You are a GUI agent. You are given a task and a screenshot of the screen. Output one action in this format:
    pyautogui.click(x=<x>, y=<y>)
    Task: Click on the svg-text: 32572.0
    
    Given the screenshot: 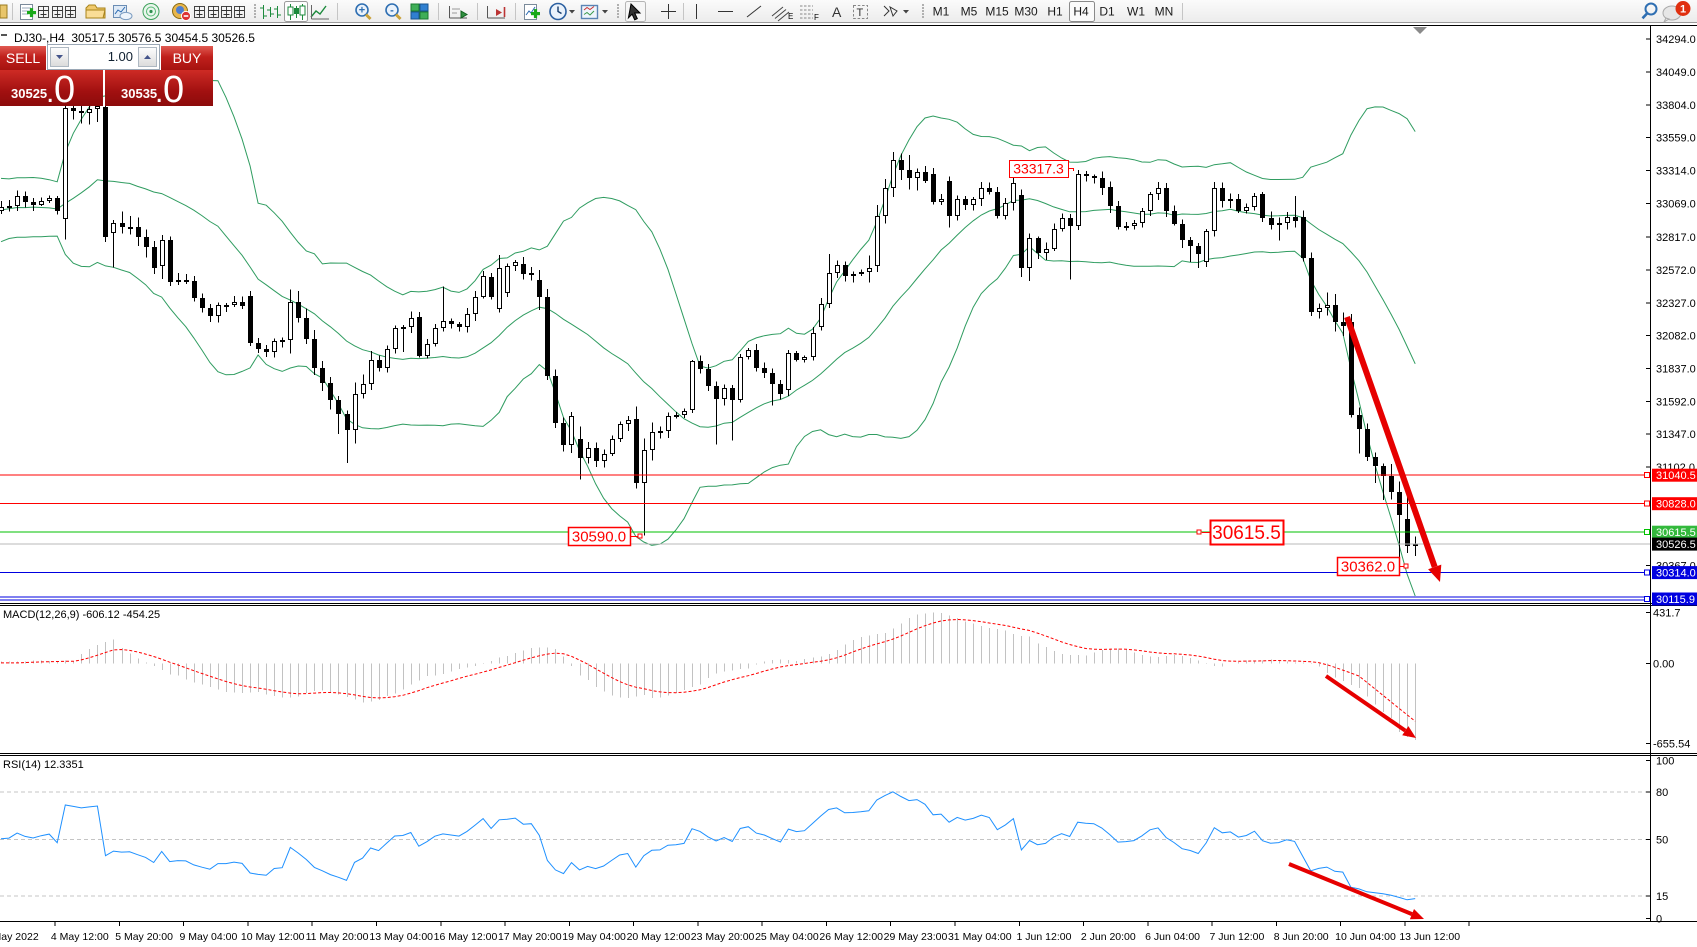 What is the action you would take?
    pyautogui.click(x=1676, y=271)
    